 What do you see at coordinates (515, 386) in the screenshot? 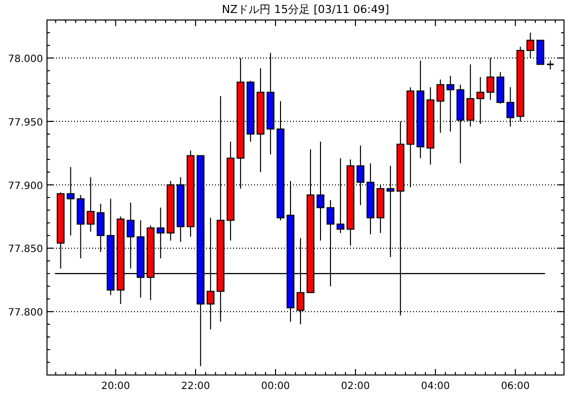
I see `x-tick-label: 06:00` at bounding box center [515, 386].